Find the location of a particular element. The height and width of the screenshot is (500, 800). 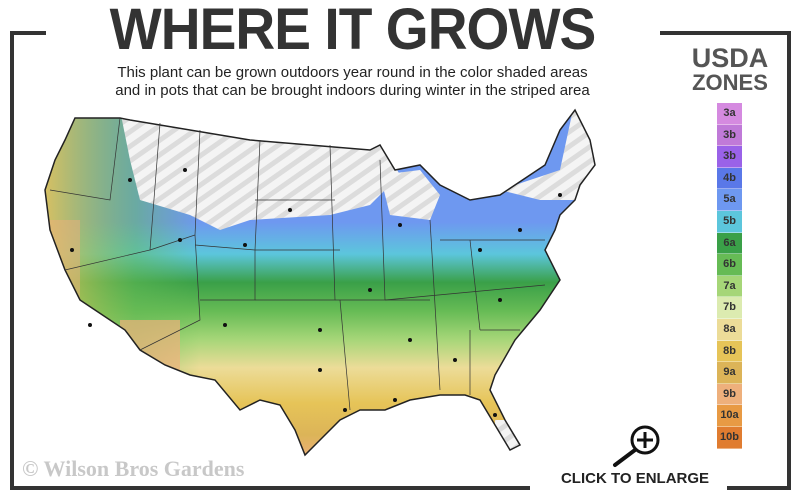

zone-swatch: 10a is located at coordinates (729, 416).